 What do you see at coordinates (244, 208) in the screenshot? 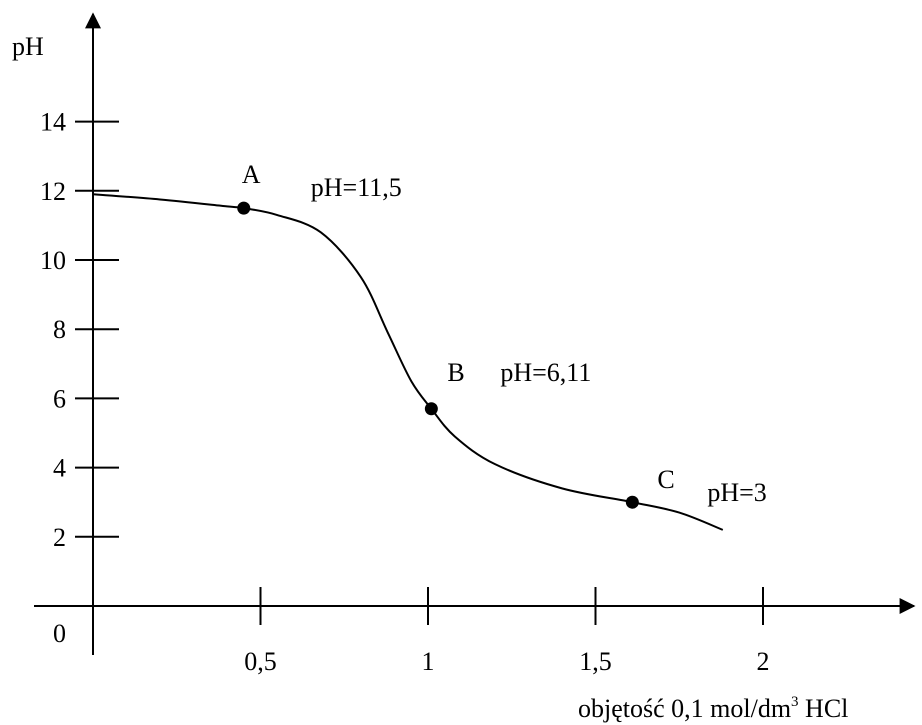
I see `point-a-marker` at bounding box center [244, 208].